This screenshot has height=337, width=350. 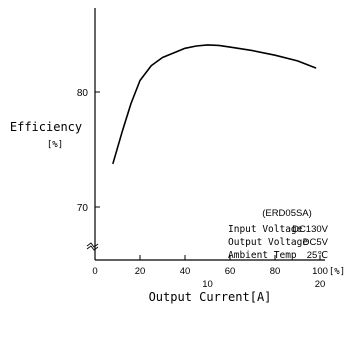 I want to click on x-axis-unit: [%], so click(x=337, y=272).